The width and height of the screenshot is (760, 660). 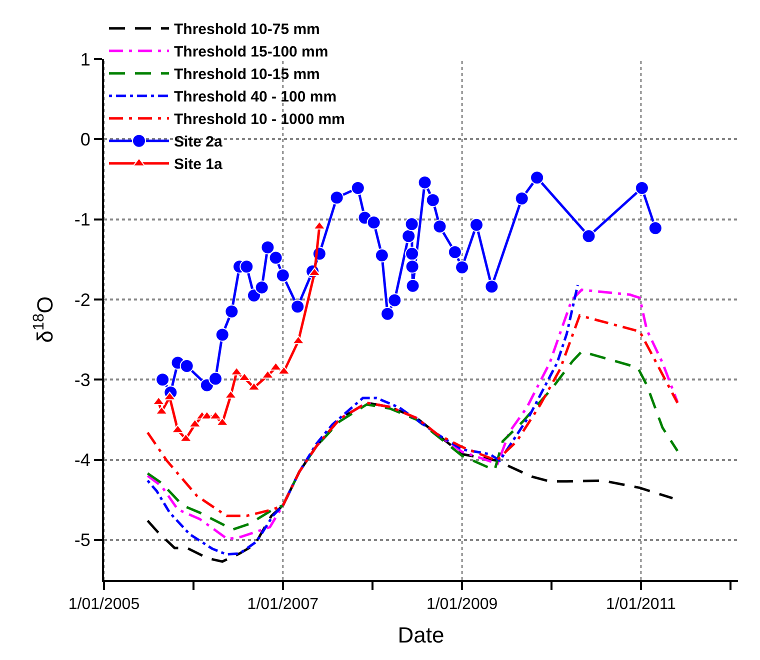 What do you see at coordinates (82, 300) in the screenshot?
I see `y-tick-label: -2` at bounding box center [82, 300].